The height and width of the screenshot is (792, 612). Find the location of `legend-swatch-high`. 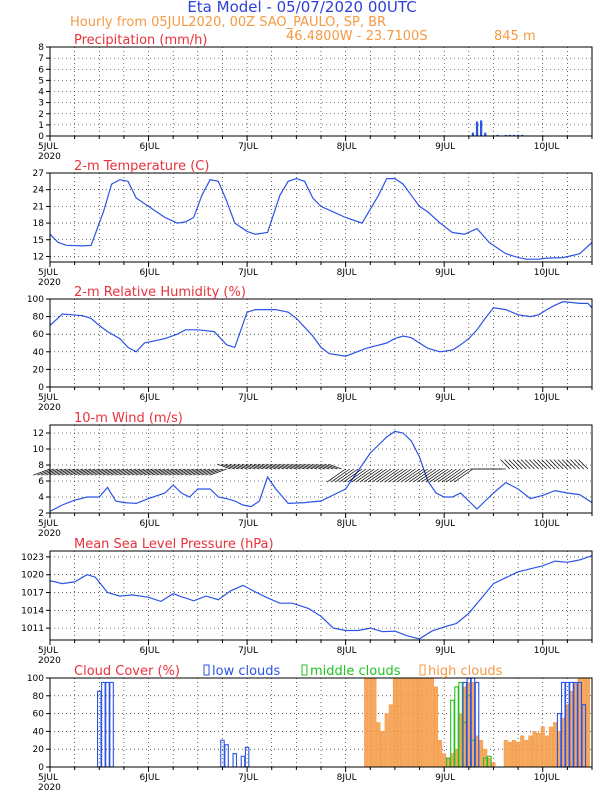

legend-swatch-high is located at coordinates (422, 670).